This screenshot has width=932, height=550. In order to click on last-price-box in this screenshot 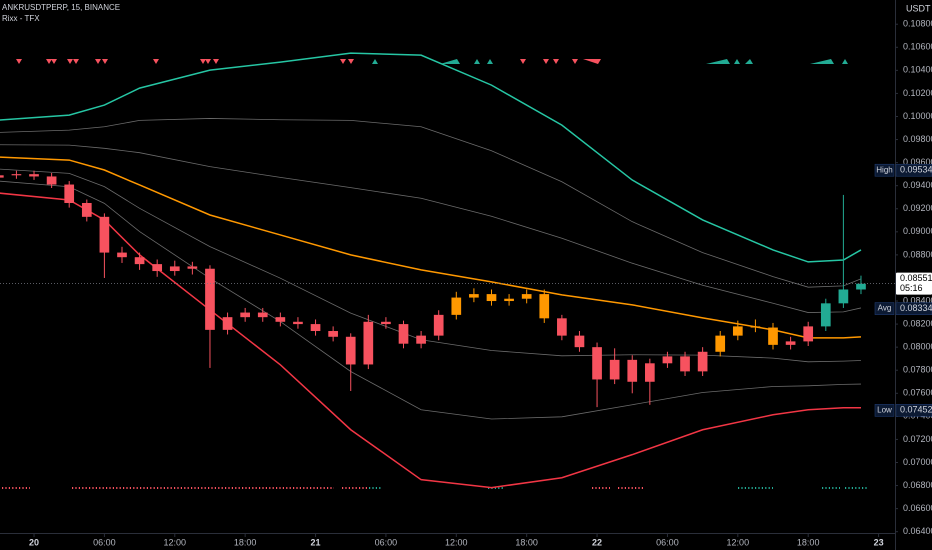, I will do `click(914, 283)`.